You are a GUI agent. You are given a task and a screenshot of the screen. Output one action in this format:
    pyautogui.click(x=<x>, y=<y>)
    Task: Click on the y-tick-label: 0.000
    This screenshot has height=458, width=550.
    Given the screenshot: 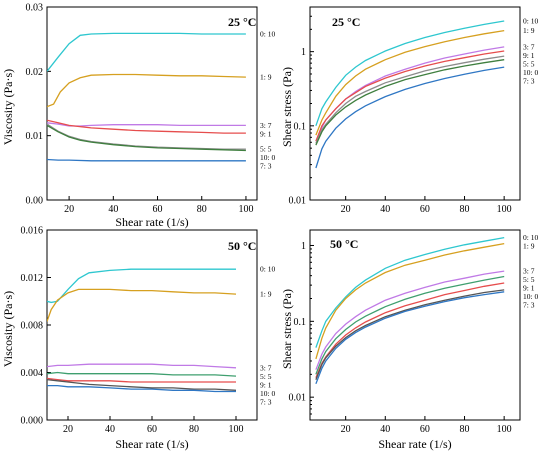 What is the action you would take?
    pyautogui.click(x=32, y=421)
    